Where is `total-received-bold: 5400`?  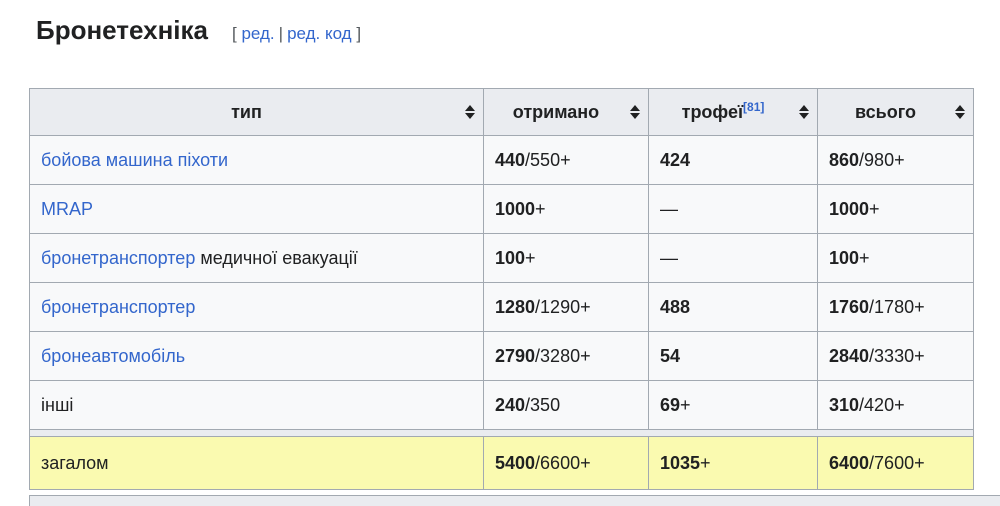 total-received-bold: 5400 is located at coordinates (515, 462).